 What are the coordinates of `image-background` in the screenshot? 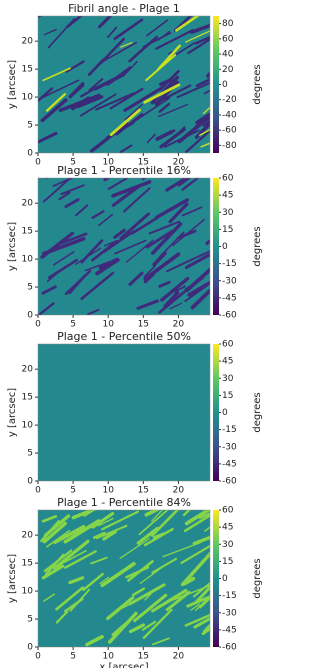 It's located at (124, 412).